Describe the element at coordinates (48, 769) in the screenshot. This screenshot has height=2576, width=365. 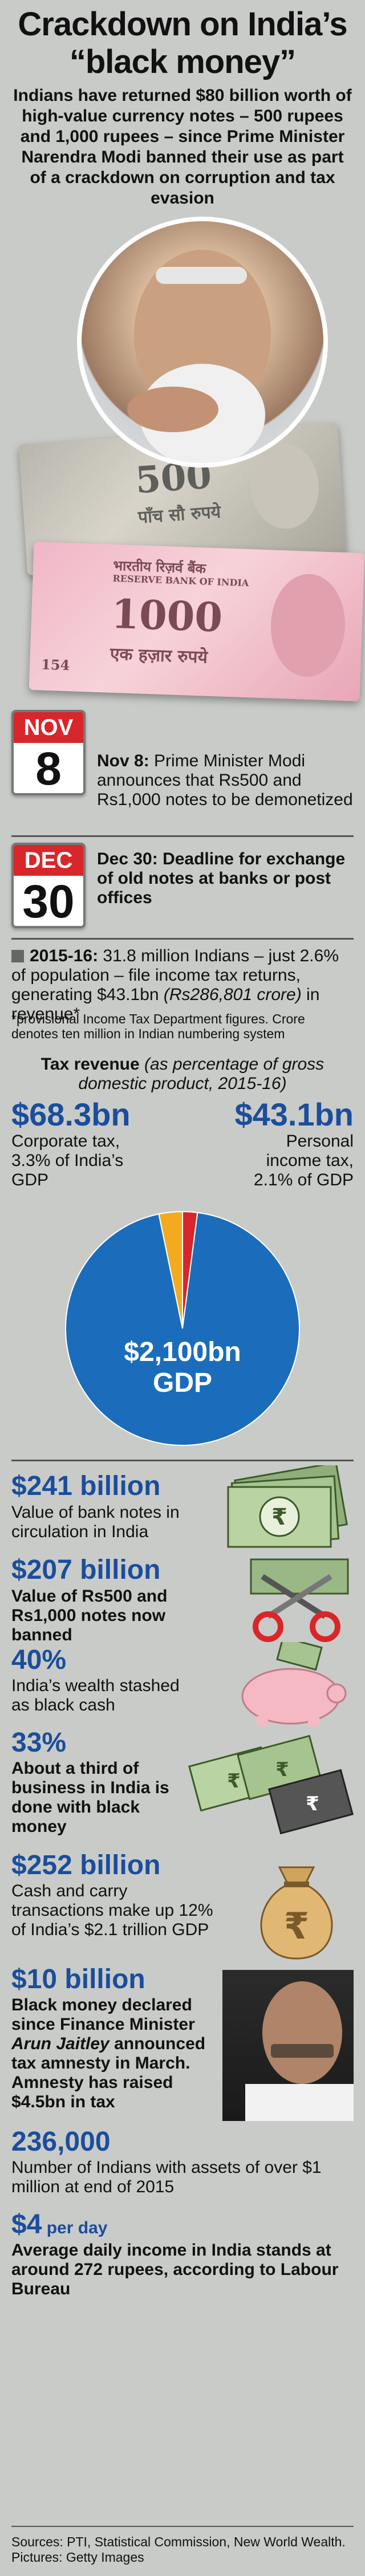
I see `calendar-day: 8` at that location.